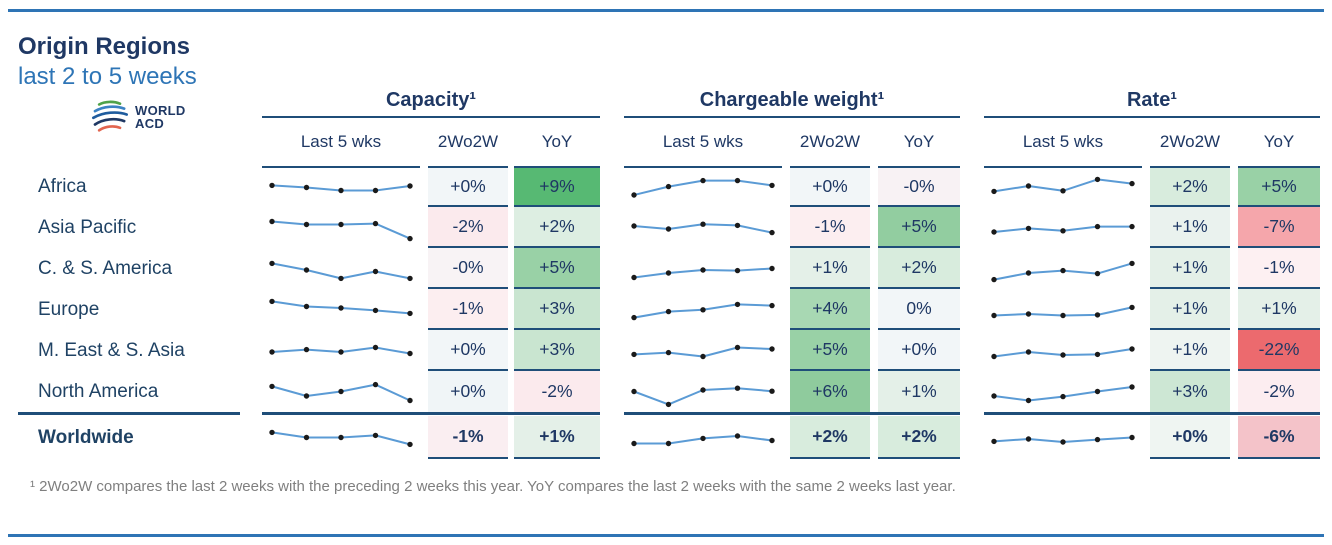 The height and width of the screenshot is (545, 1332). What do you see at coordinates (919, 309) in the screenshot?
I see `cell-europe-chargeable_weight-yoy: 0%` at bounding box center [919, 309].